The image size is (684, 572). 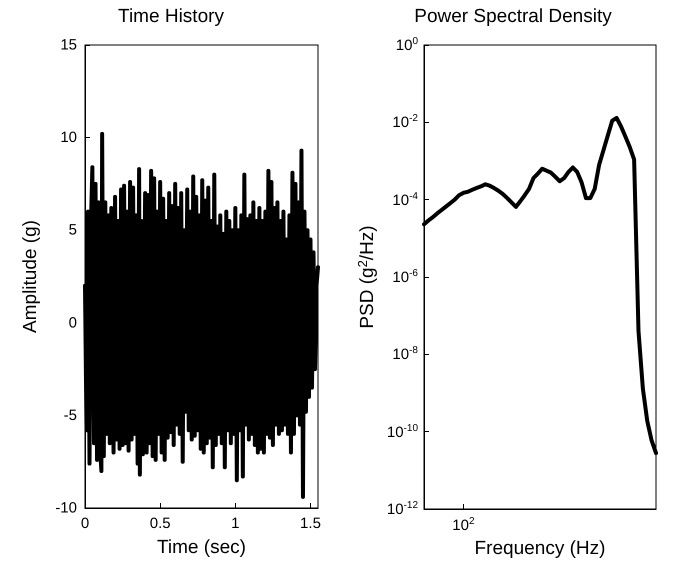 I want to click on y-tick-label: 10$^{-12}$, so click(x=402, y=509).